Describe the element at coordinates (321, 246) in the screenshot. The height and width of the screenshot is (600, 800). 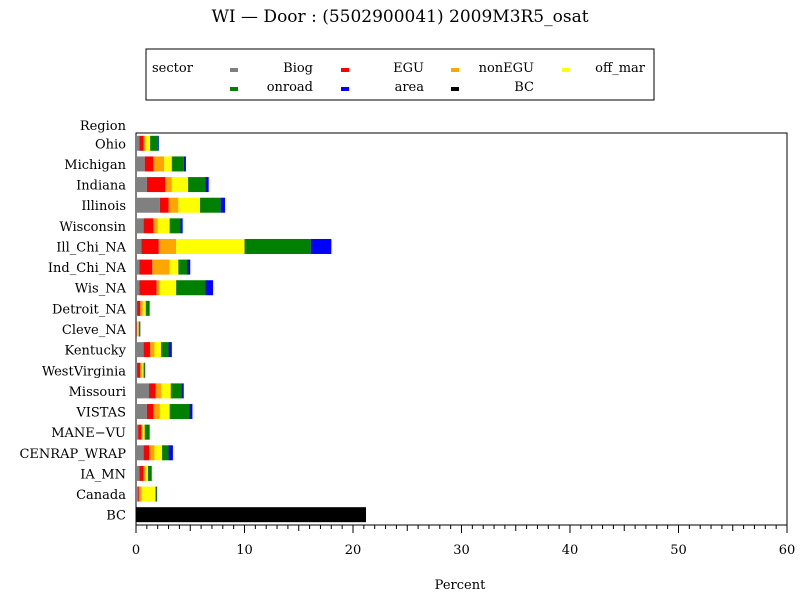
I see `bar-ill-chi-na-area` at that location.